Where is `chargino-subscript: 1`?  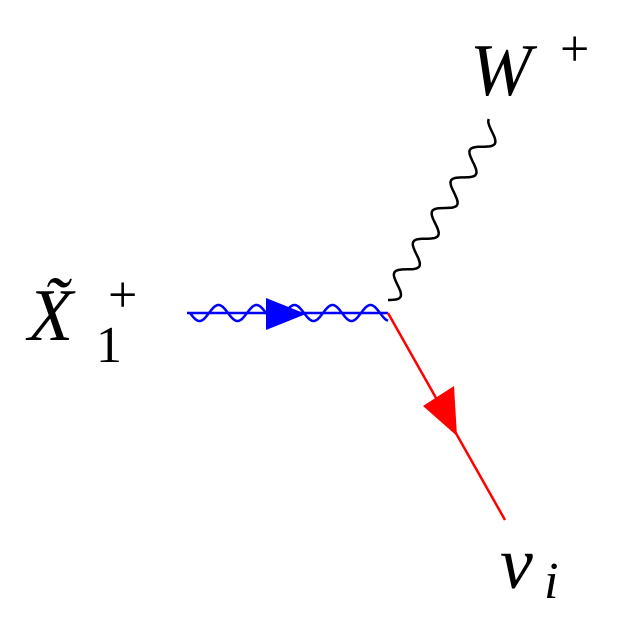
chargino-subscript: 1 is located at coordinates (109, 345).